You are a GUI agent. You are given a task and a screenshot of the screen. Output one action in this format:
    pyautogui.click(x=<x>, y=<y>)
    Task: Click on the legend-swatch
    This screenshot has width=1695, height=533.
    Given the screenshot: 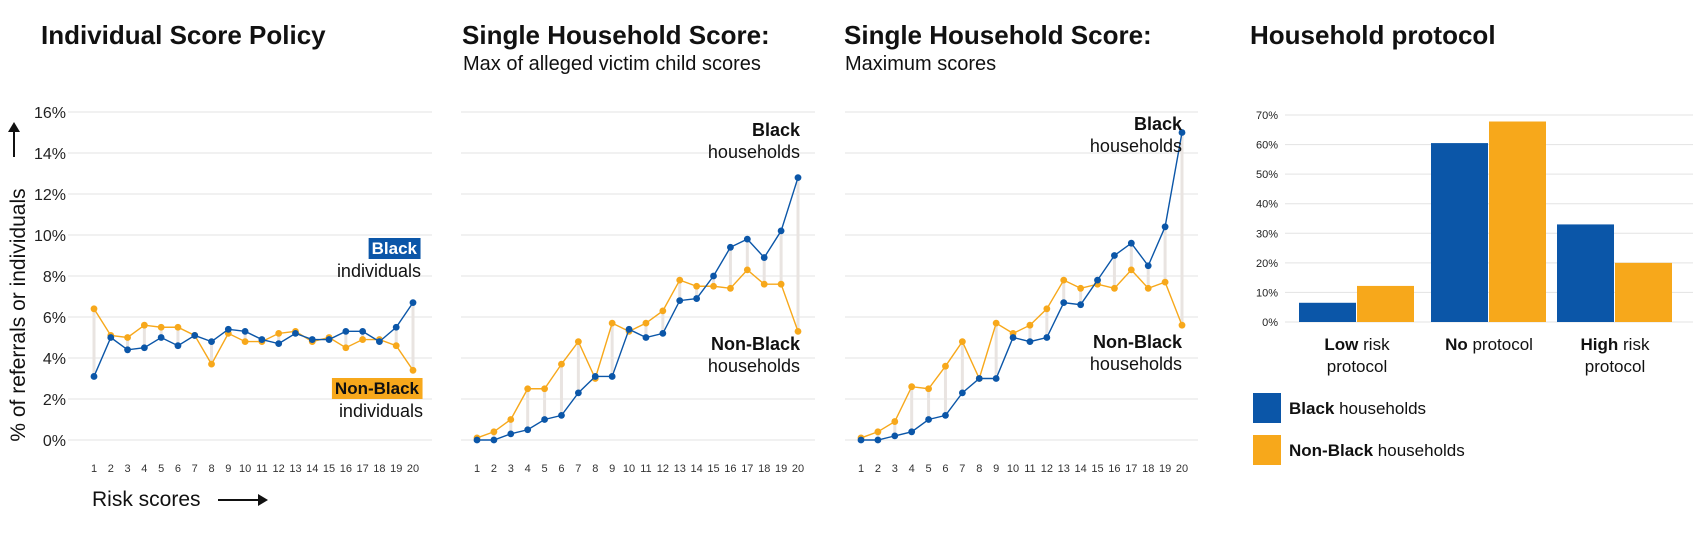 What is the action you would take?
    pyautogui.click(x=1267, y=408)
    